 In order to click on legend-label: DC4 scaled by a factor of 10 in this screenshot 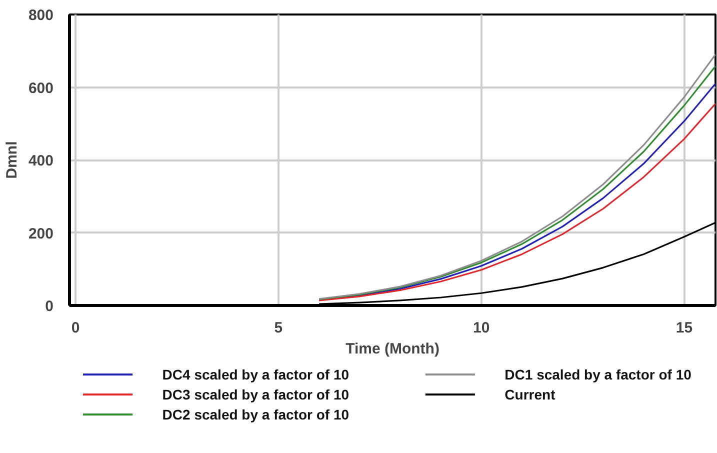, I will do `click(256, 374)`.